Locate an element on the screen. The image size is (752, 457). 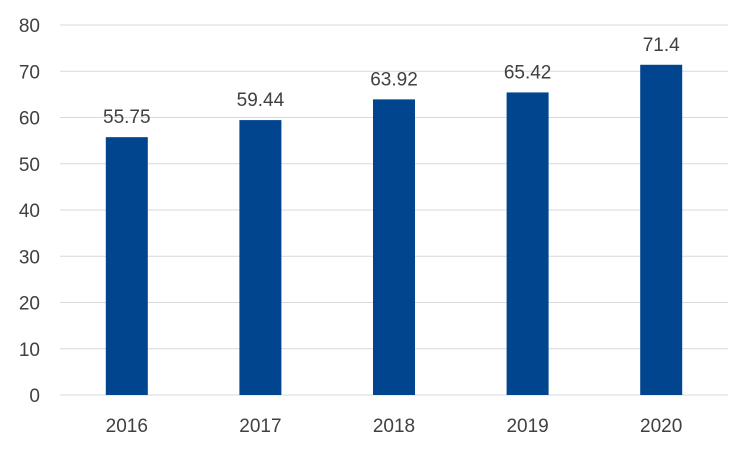
x-tick-label: 2019 is located at coordinates (527, 426).